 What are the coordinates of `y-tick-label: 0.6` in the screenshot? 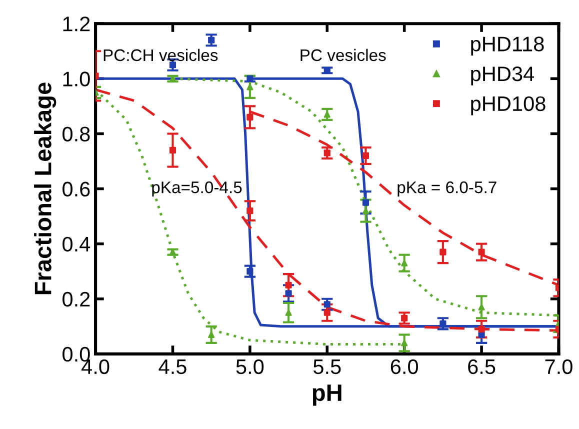 It's located at (76, 189).